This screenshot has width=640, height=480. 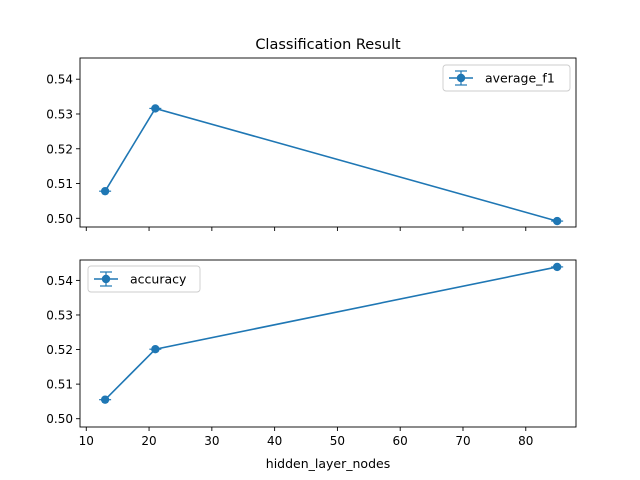 What do you see at coordinates (211, 441) in the screenshot?
I see `x-tick-label: 30` at bounding box center [211, 441].